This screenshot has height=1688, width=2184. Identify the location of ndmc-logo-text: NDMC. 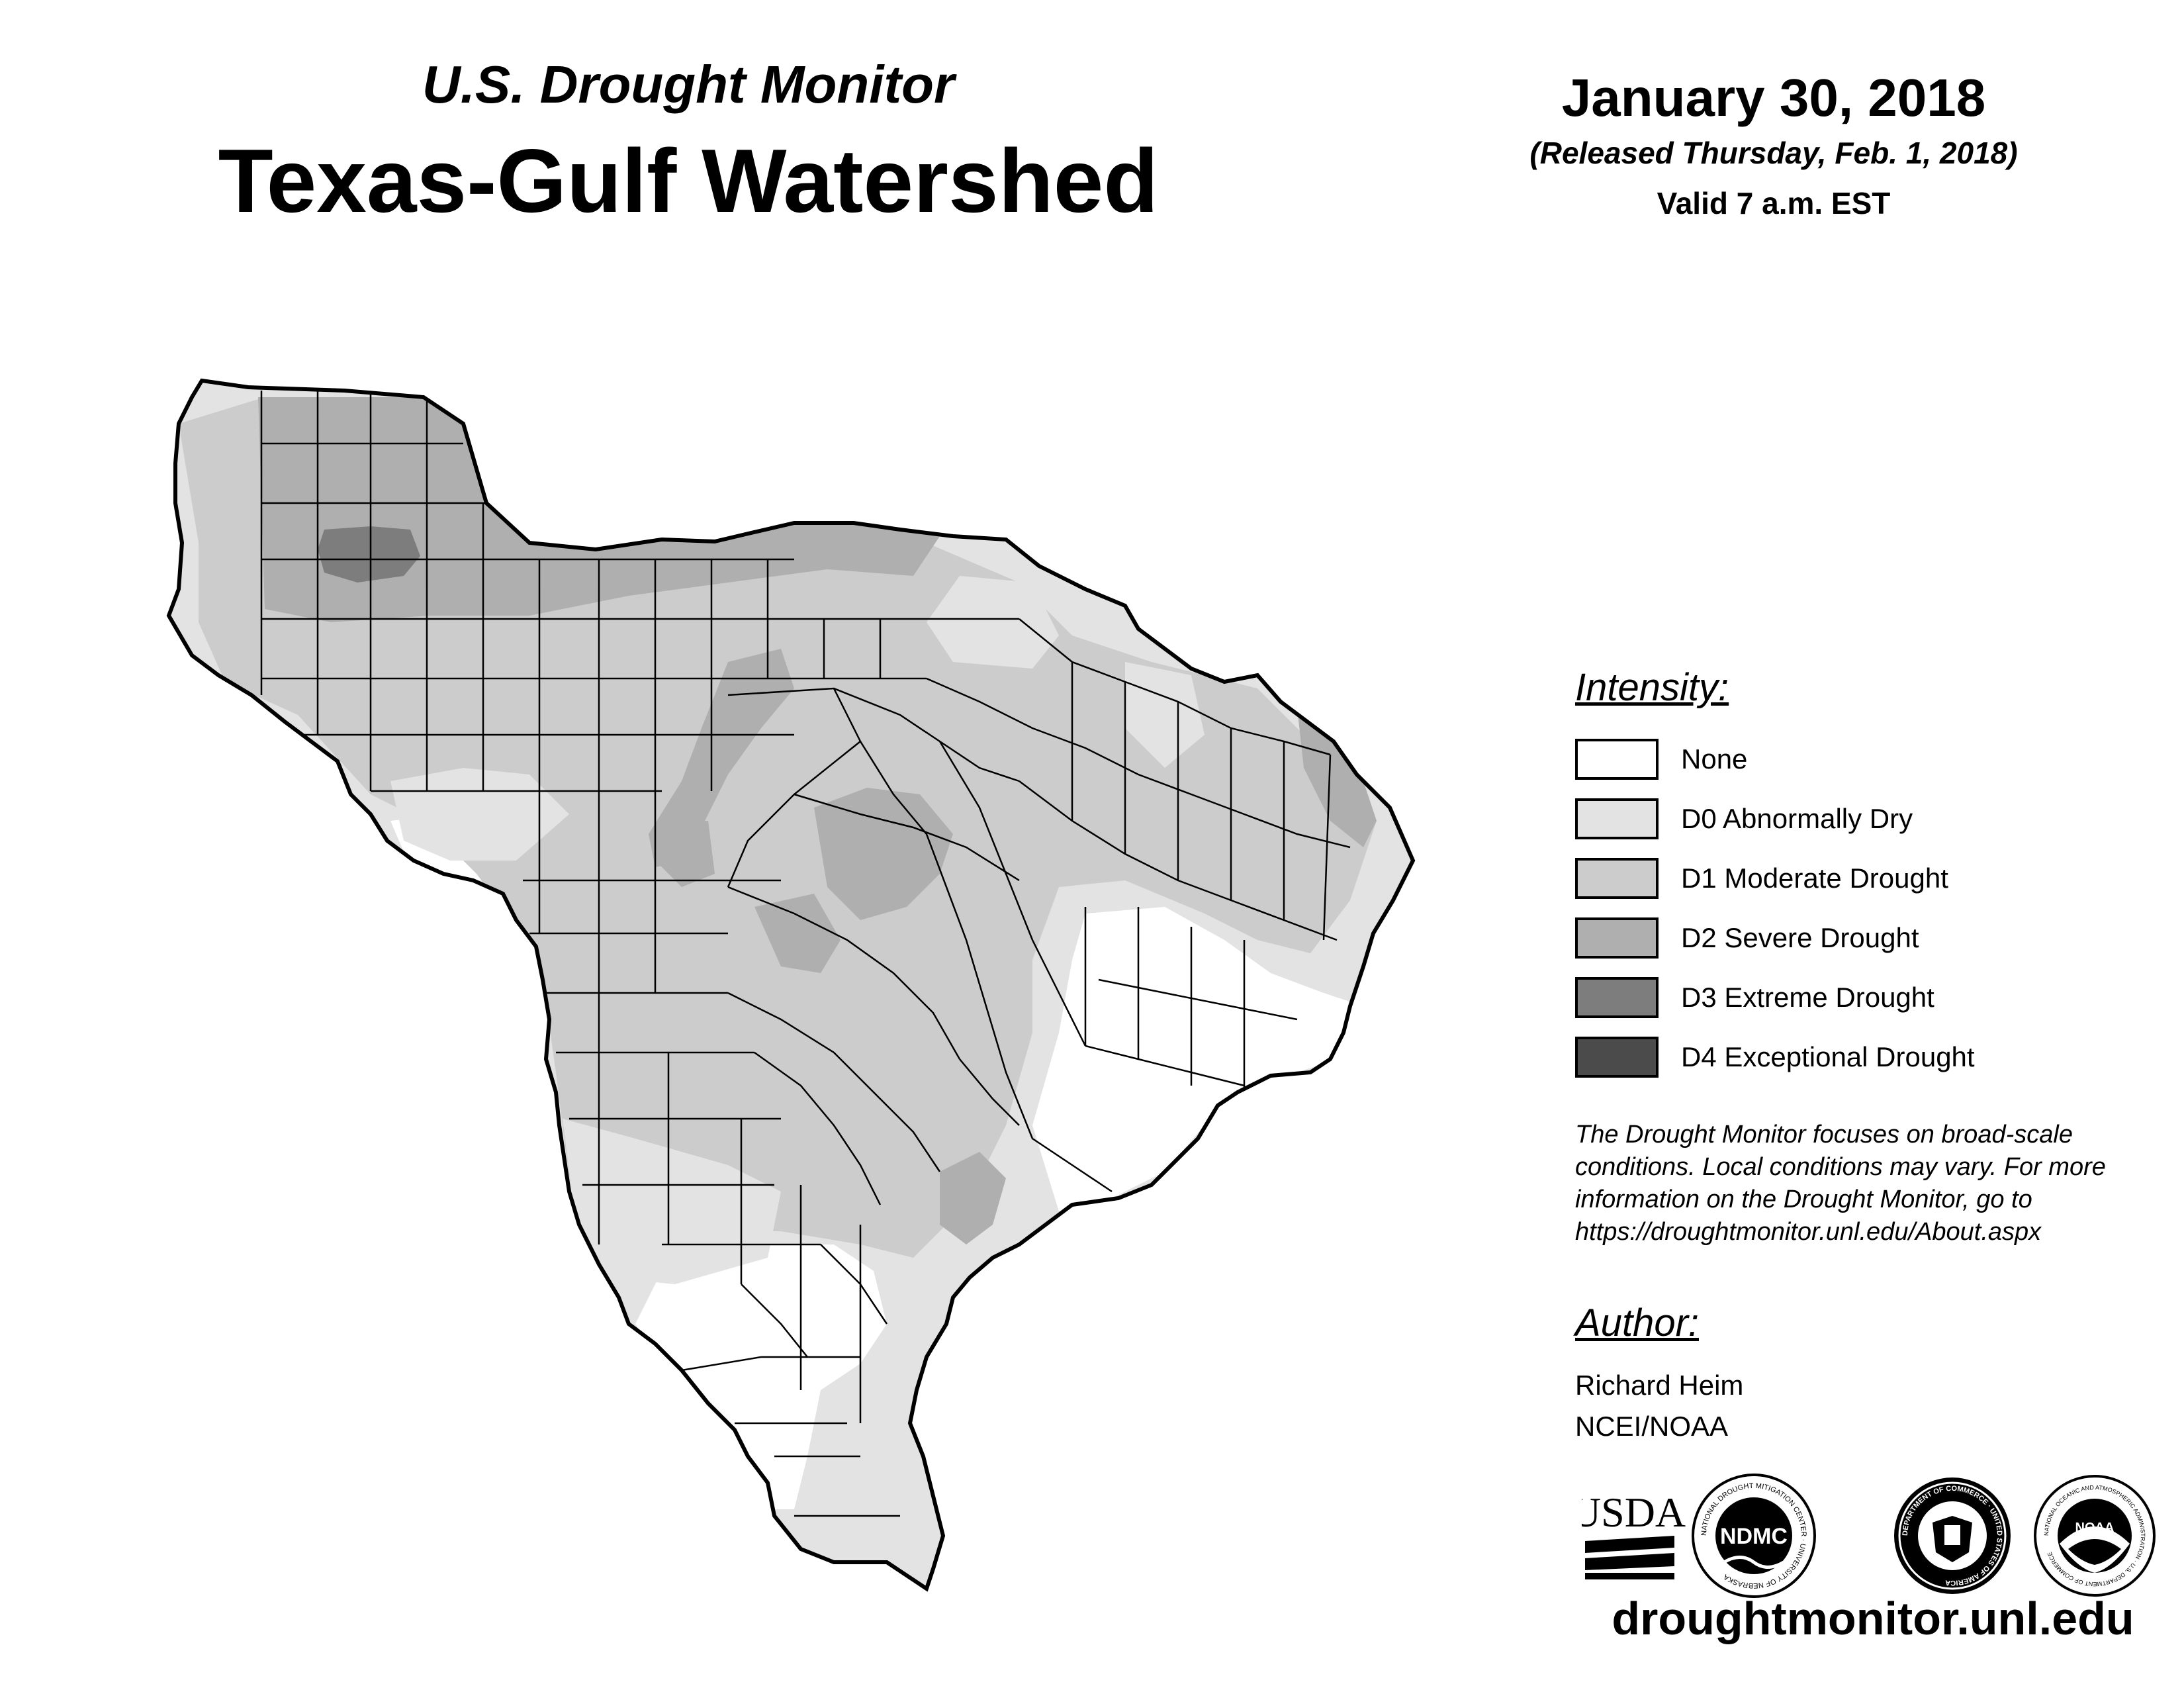
(1754, 1536).